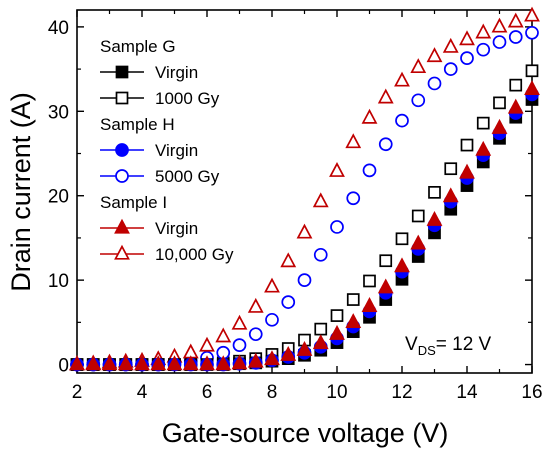 The height and width of the screenshot is (454, 550). What do you see at coordinates (427, 350) in the screenshot?
I see `annotation-subscript: DS` at bounding box center [427, 350].